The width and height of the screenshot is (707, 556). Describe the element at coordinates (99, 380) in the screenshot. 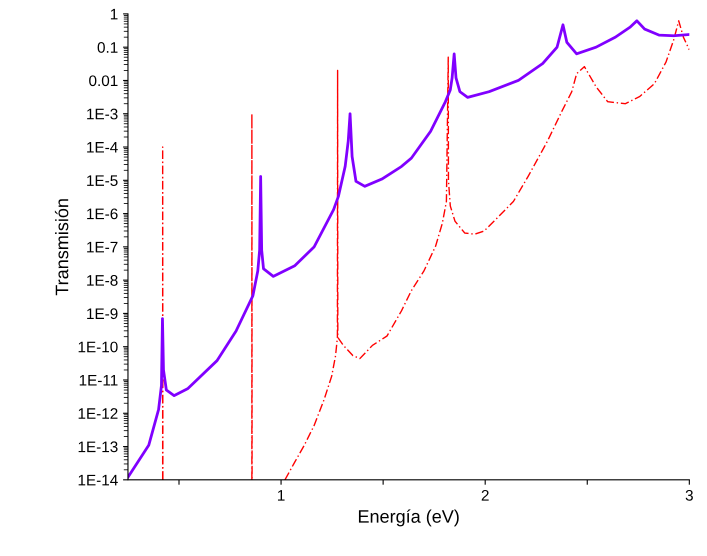

I see `y-tick-label: 1E-11` at that location.